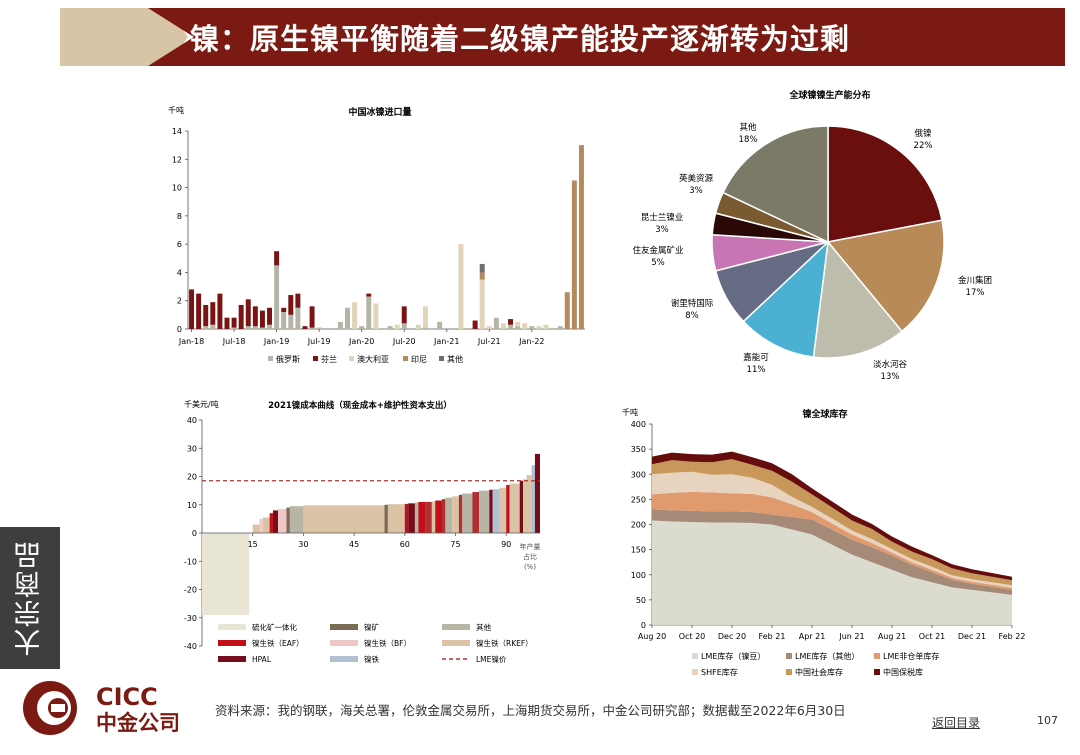  What do you see at coordinates (832, 529) in the screenshot?
I see `area-series` at bounding box center [832, 529].